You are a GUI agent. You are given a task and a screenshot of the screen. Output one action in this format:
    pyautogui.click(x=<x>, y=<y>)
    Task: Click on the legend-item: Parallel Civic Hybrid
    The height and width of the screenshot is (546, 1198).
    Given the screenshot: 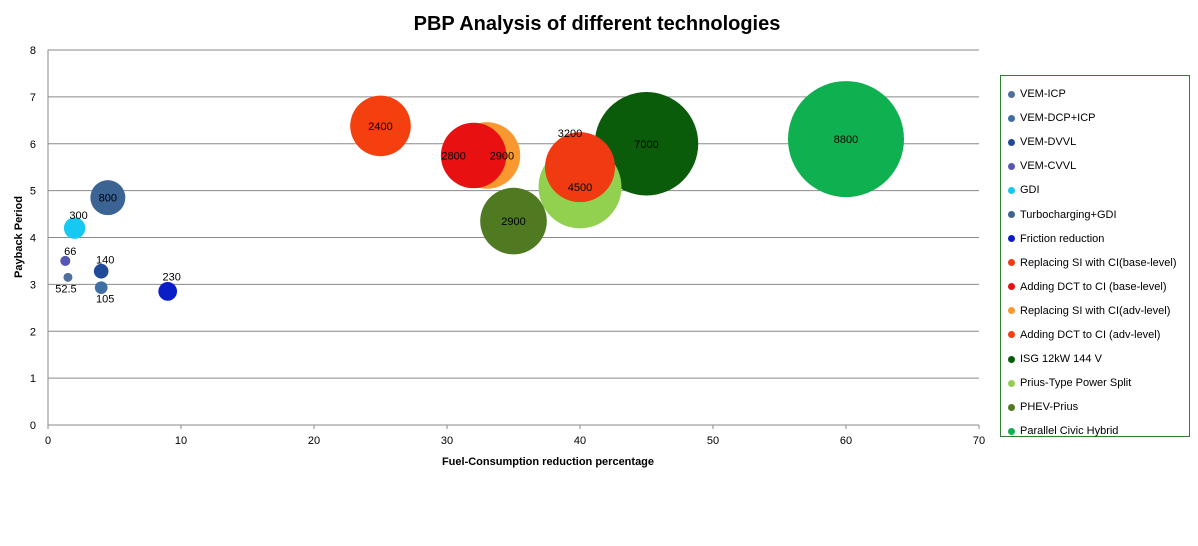 What is the action you would take?
    pyautogui.click(x=1095, y=431)
    